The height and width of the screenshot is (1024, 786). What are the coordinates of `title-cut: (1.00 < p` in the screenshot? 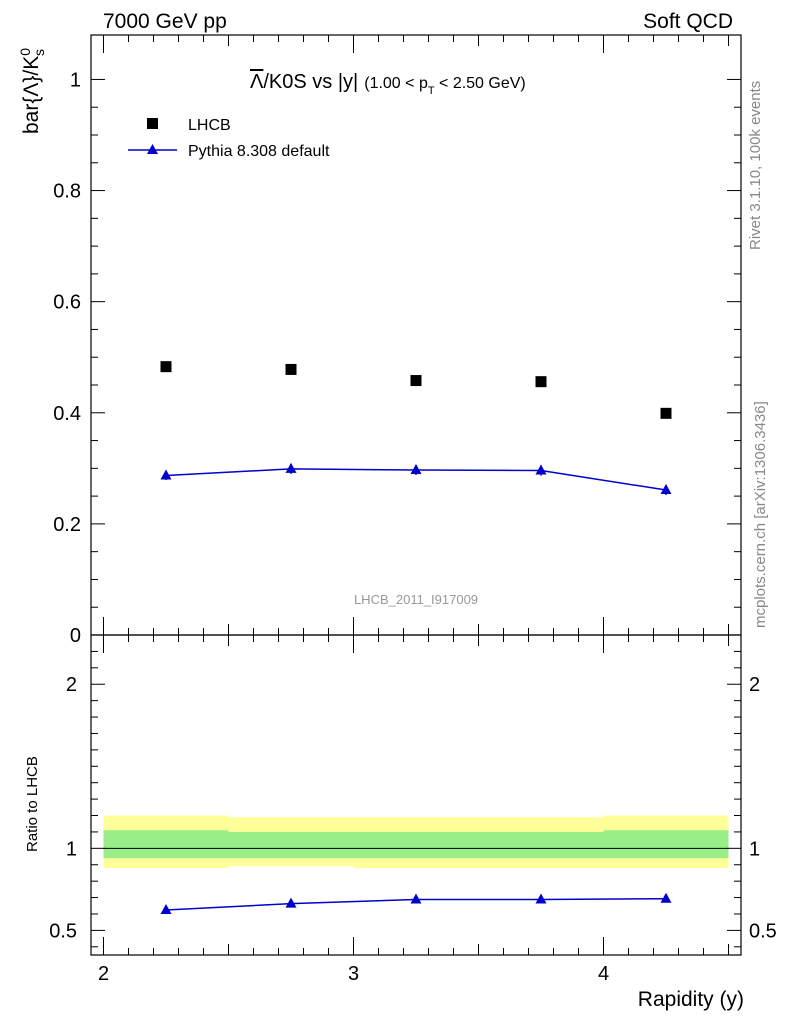 It's located at (396, 83).